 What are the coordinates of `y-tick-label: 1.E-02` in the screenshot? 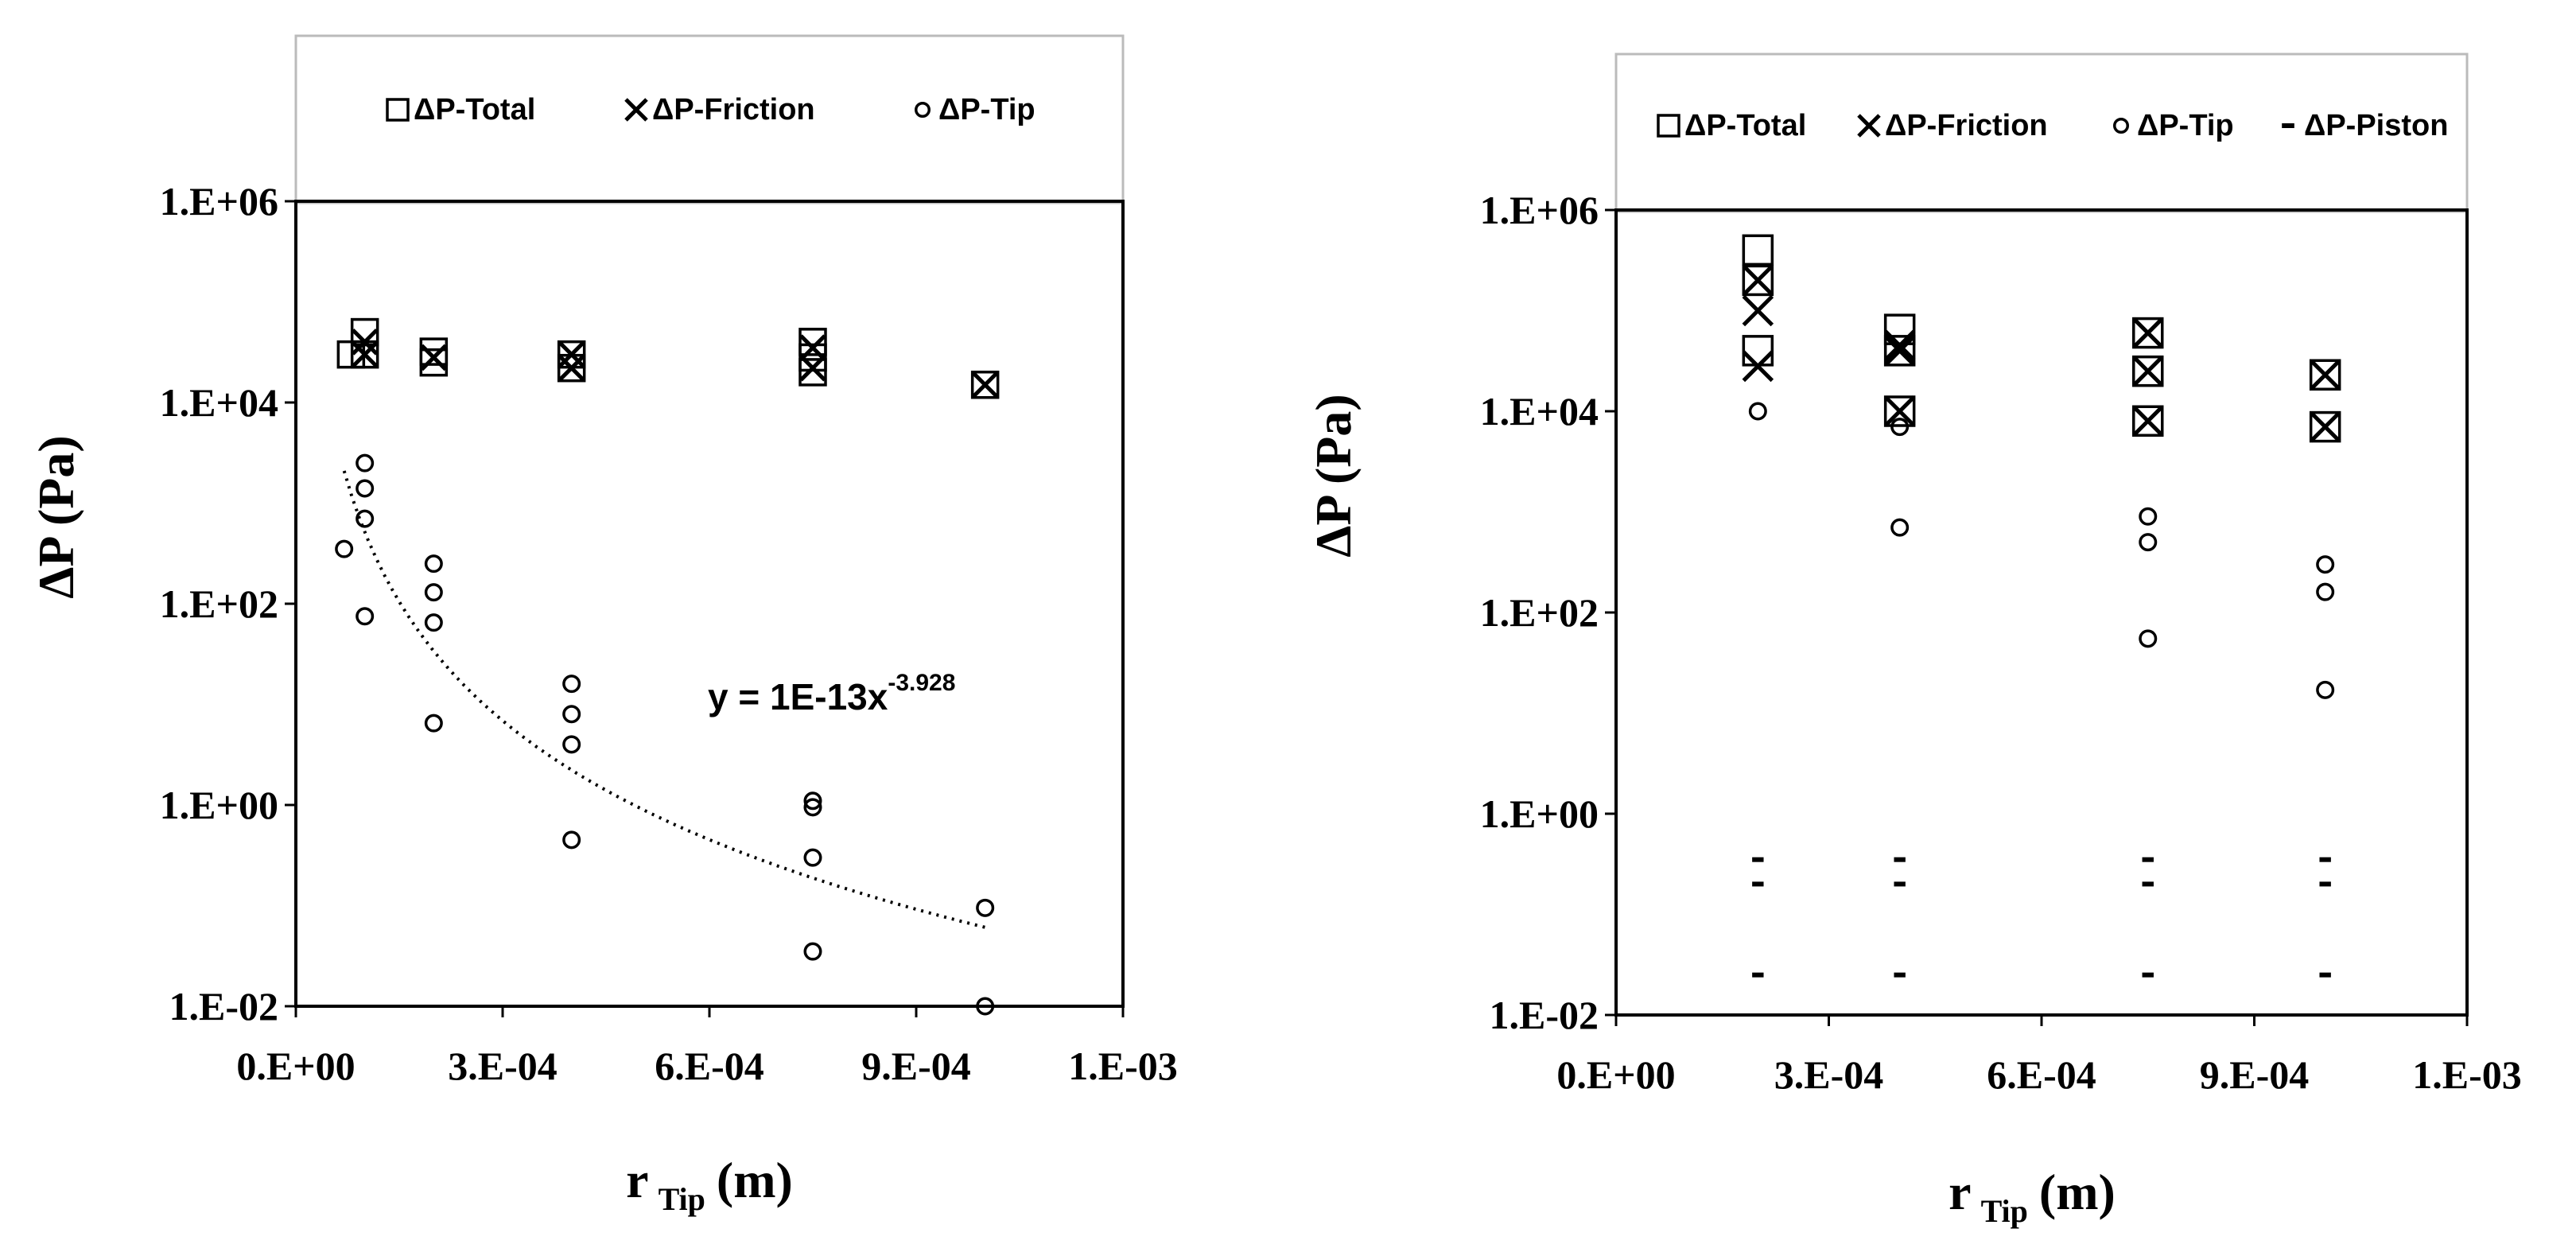 It's located at (224, 1006).